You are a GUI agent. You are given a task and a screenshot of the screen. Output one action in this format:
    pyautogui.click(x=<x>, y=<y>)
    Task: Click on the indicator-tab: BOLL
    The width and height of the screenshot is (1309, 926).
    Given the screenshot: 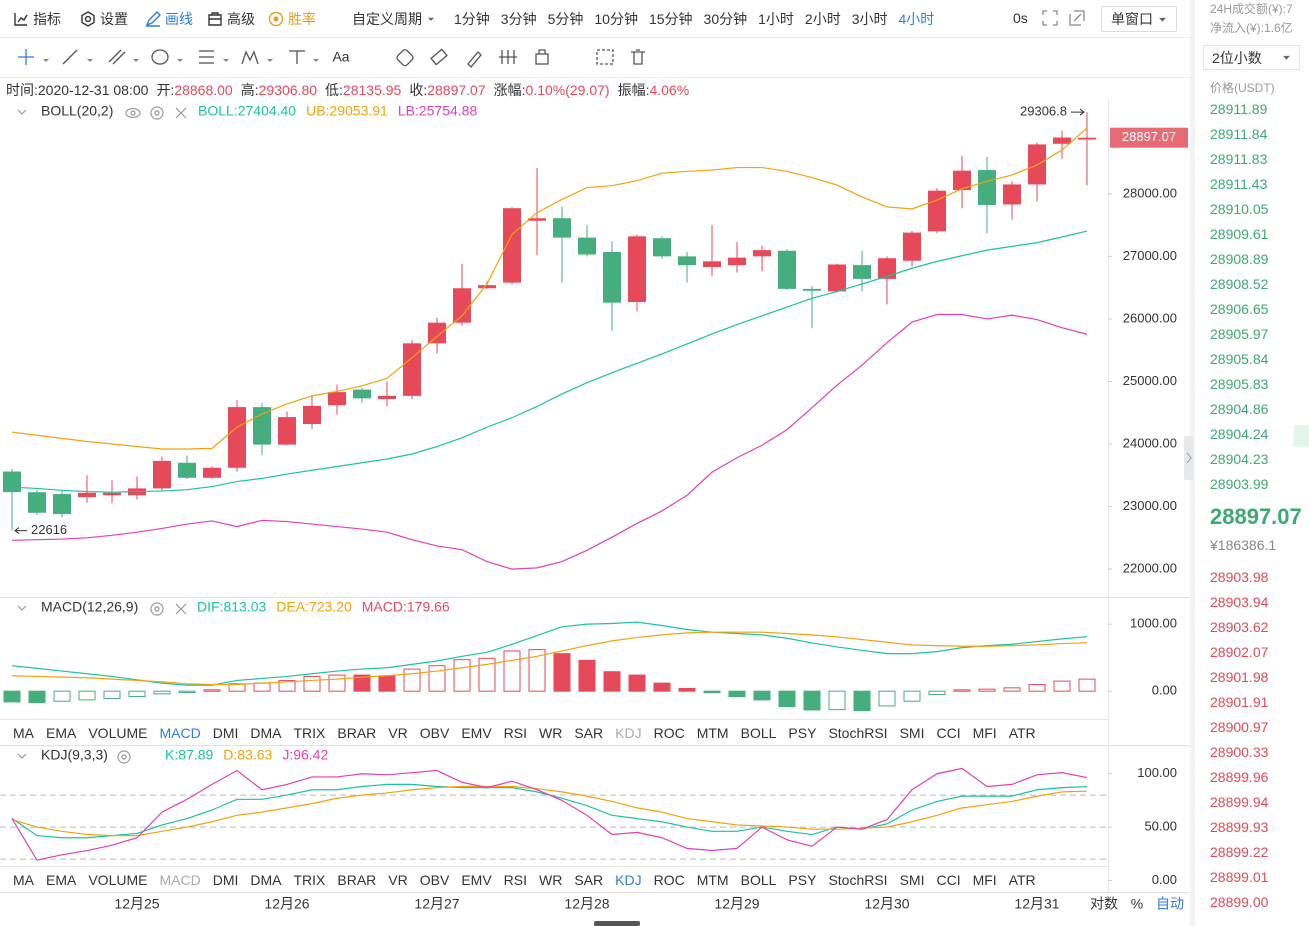 What is the action you would take?
    pyautogui.click(x=758, y=879)
    